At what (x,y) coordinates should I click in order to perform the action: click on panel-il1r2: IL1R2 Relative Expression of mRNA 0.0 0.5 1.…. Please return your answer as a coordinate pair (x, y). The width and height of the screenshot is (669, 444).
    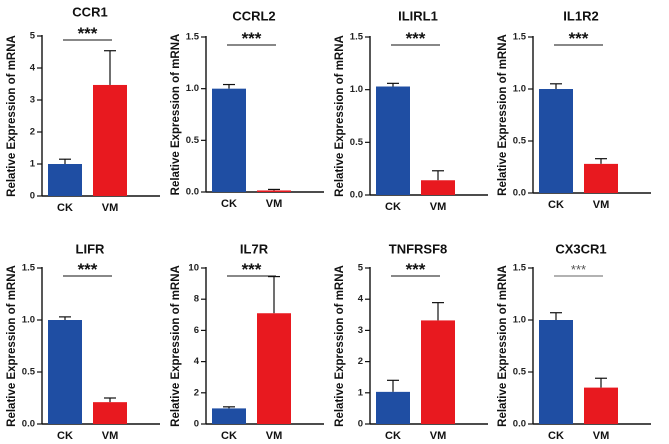
    Looking at the image, I should click on (574, 109).